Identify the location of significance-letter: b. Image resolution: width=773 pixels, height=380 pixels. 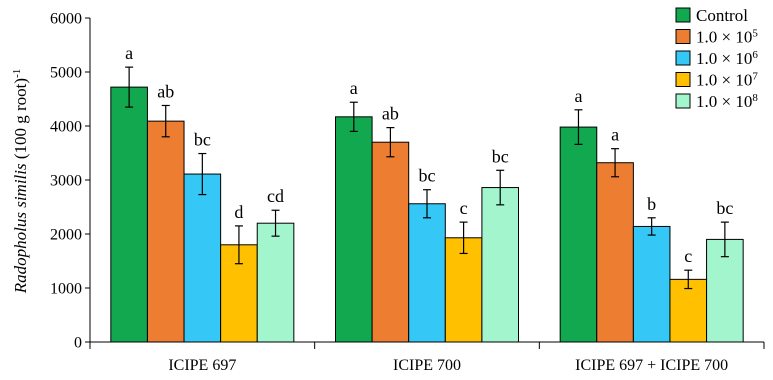
(651, 204).